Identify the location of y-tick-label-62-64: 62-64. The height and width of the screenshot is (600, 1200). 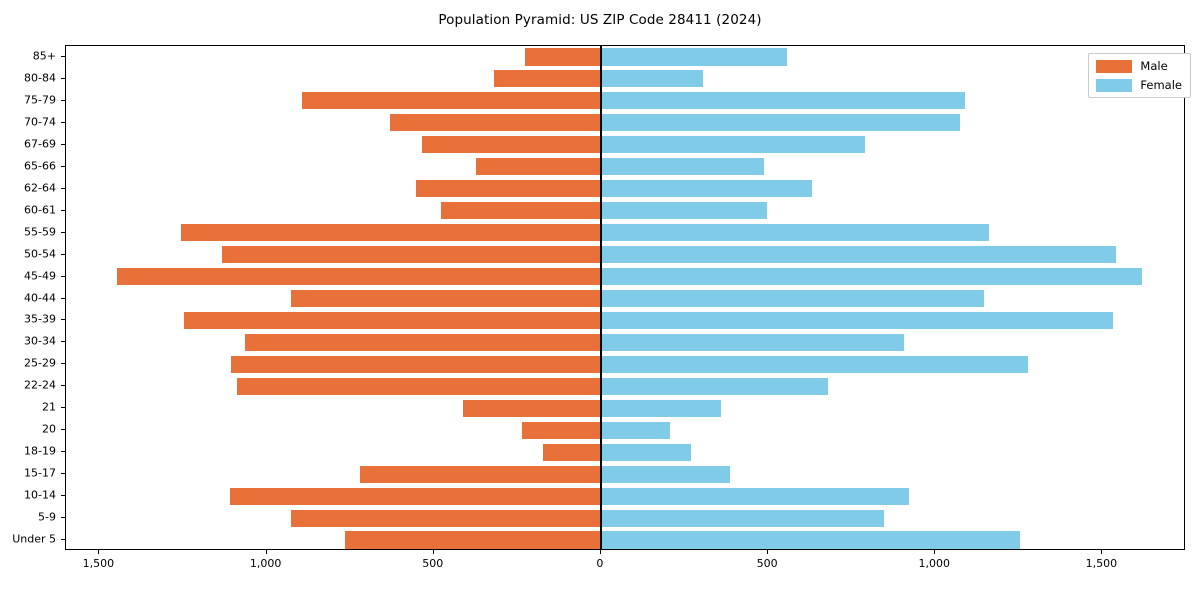
(40, 188).